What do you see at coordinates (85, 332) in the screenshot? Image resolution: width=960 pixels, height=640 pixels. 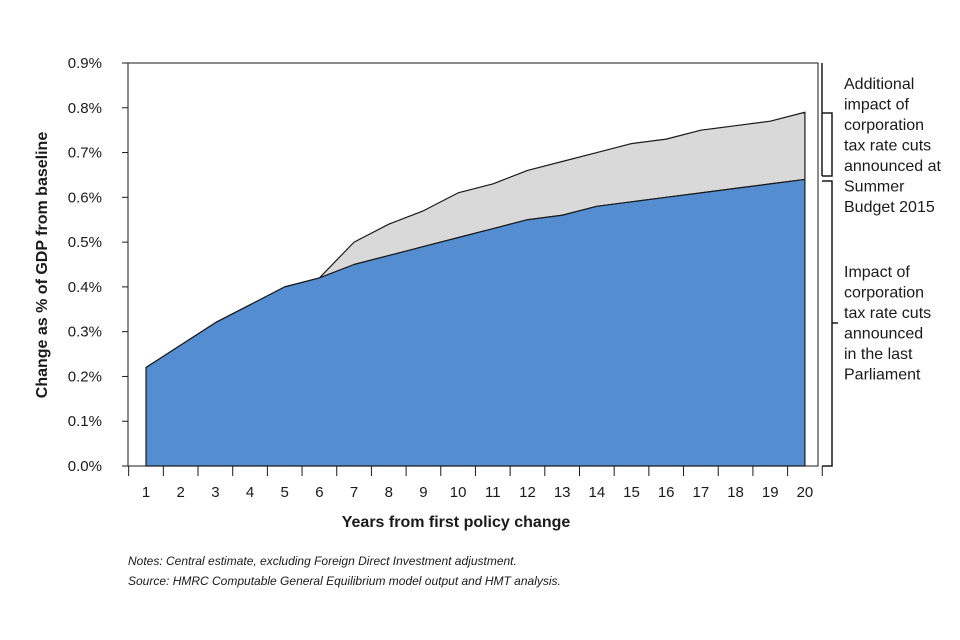 I see `y-tick-label: 0.3%` at bounding box center [85, 332].